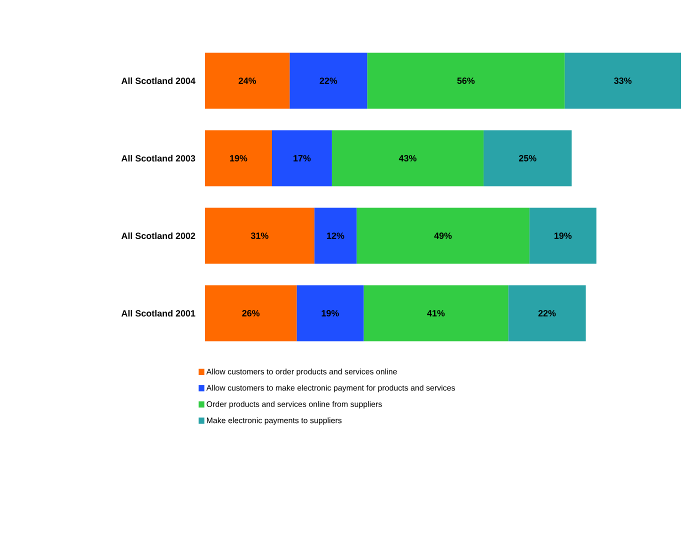 The width and height of the screenshot is (696, 548). Describe the element at coordinates (158, 236) in the screenshot. I see `y-tick-label: All Scotland 2002` at that location.